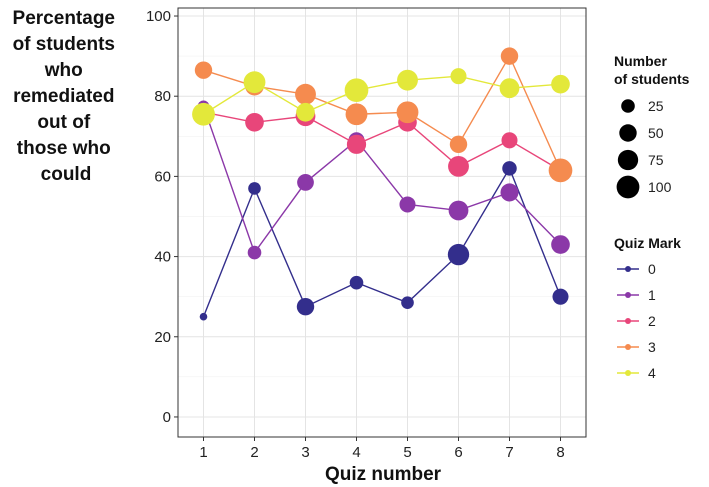 The height and width of the screenshot is (487, 709). Describe the element at coordinates (383, 474) in the screenshot. I see `x-axis-title: Quiz number` at that location.